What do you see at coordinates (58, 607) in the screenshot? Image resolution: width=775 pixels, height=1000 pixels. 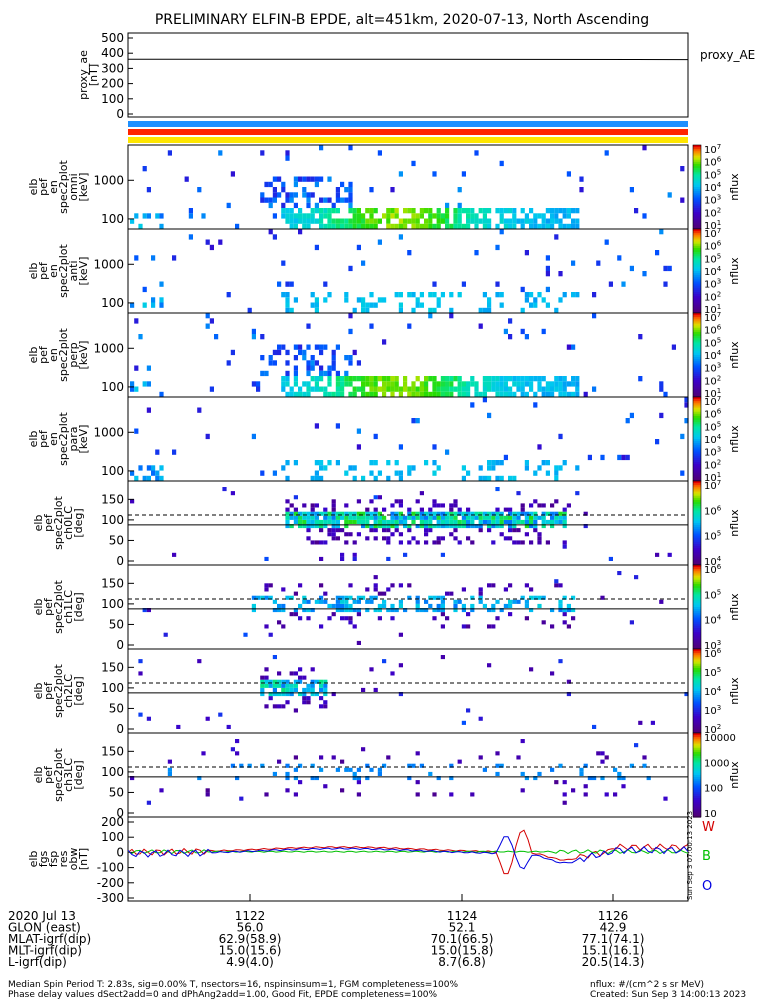 I see `axis-ylabel: spec2plot` at bounding box center [58, 607].